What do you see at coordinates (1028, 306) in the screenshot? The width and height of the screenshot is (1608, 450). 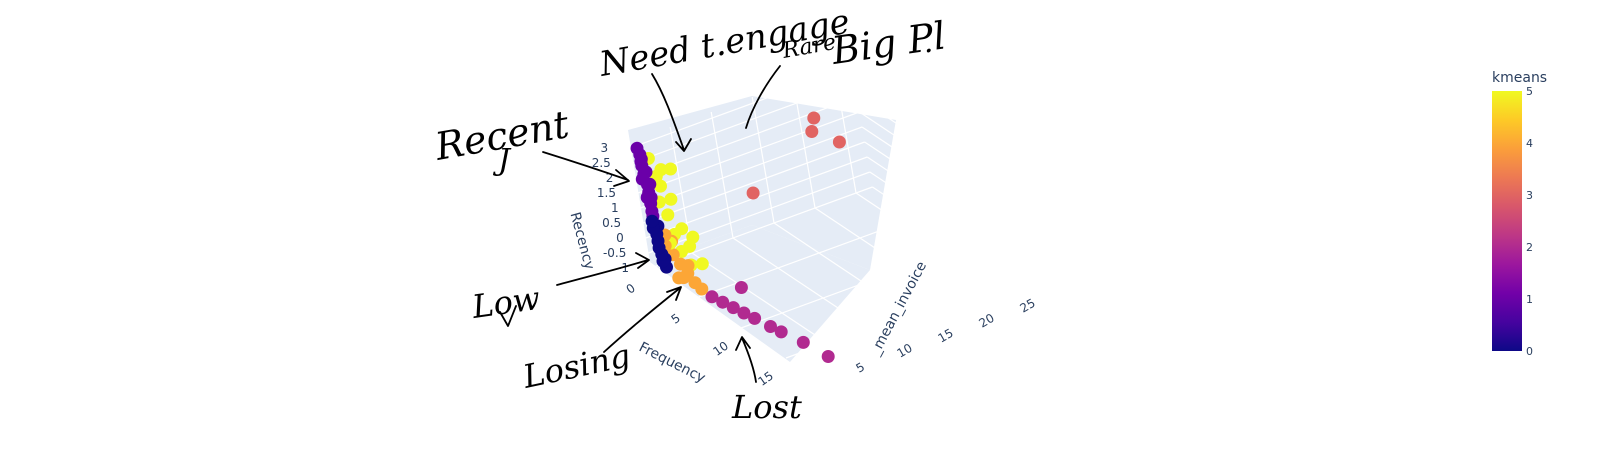 I see `mean-invoice-tick-label: 25` at bounding box center [1028, 306].